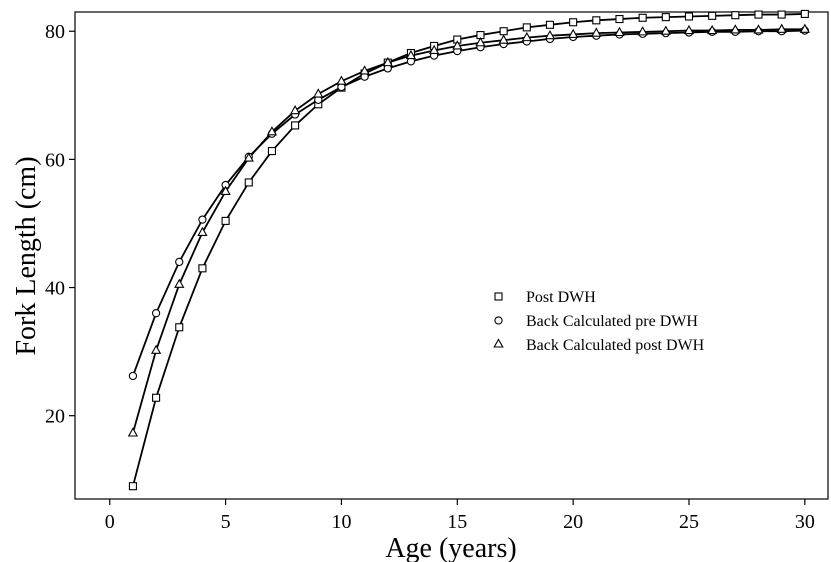 Image resolution: width=831 pixels, height=562 pixels. I want to click on x-tick-label: 10, so click(341, 522).